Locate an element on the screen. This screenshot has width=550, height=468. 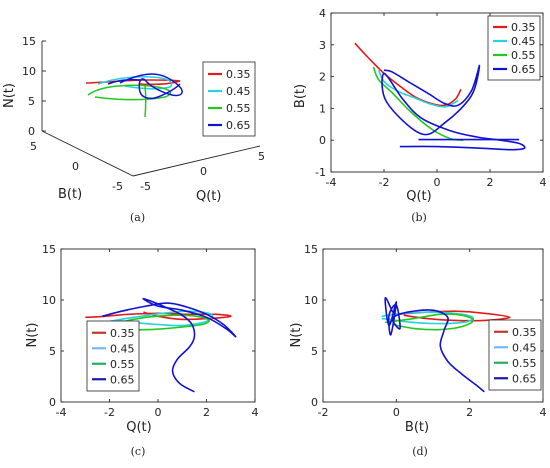
panel-a-q-axis is located at coordinates (196, 161).